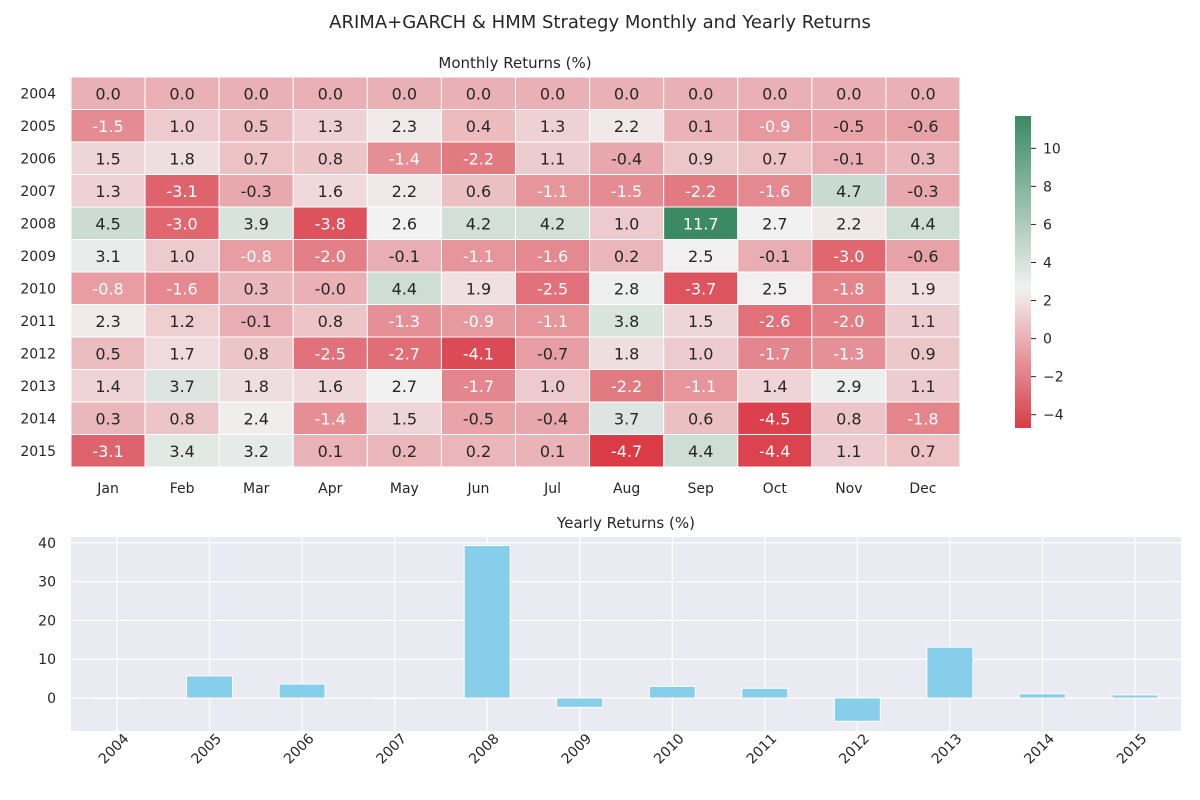 The width and height of the screenshot is (1200, 800). What do you see at coordinates (181, 321) in the screenshot?
I see `heatmap-cell-label: 1.2` at bounding box center [181, 321].